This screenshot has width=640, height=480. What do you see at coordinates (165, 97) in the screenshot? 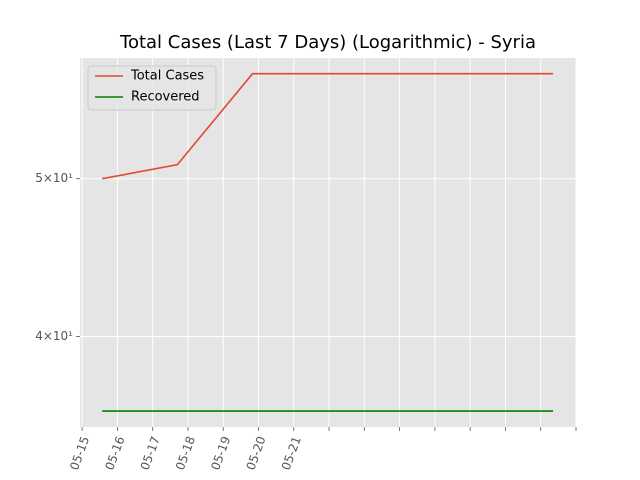
I see `legend-label: Recovered` at bounding box center [165, 97].